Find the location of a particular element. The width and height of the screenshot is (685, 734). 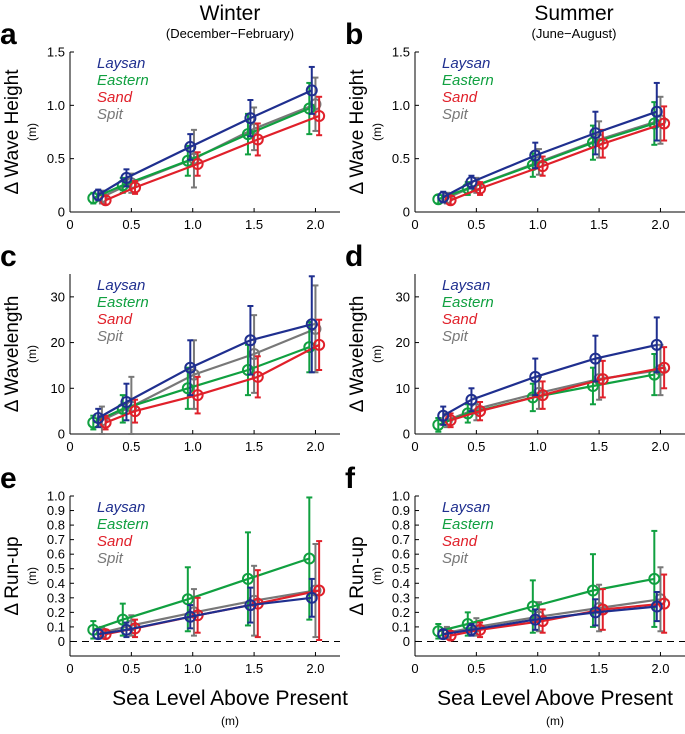

panel-letter: d is located at coordinates (354, 256).